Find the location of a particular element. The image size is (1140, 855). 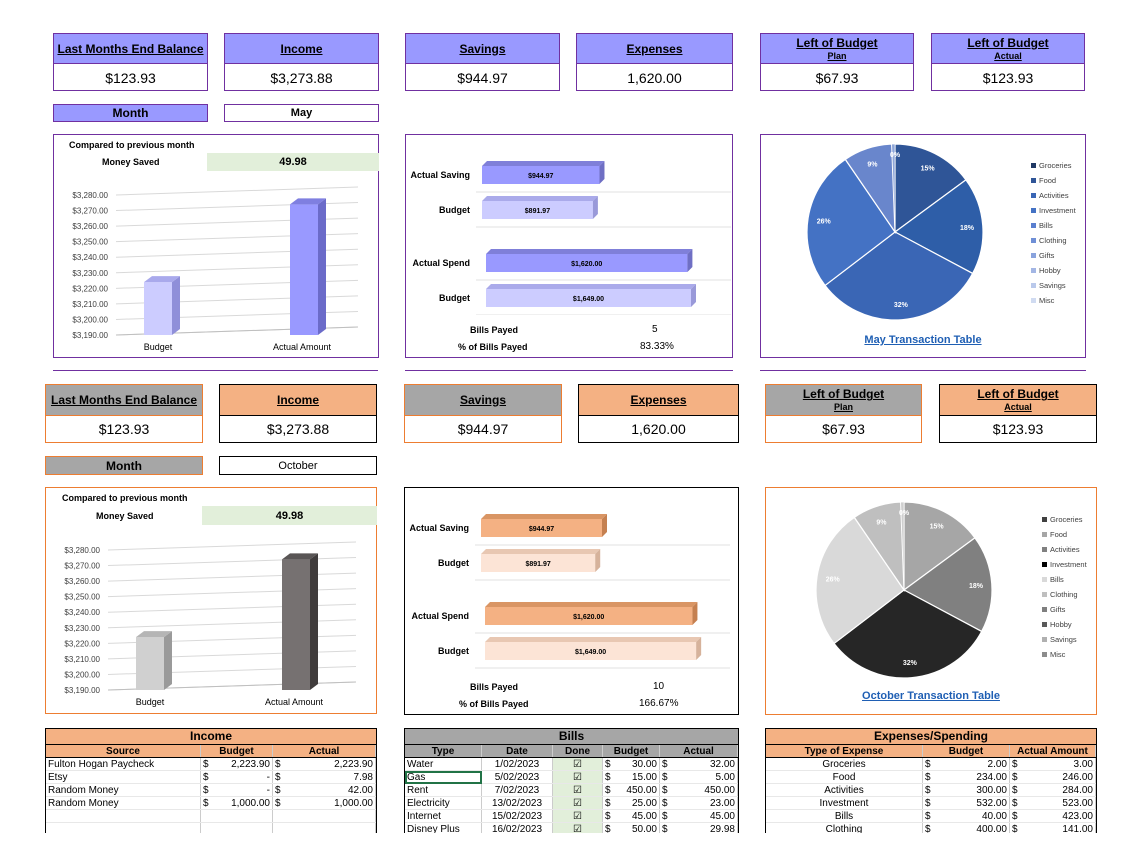

table-row: Groceries $2.00 $3.00 is located at coordinates (931, 764).